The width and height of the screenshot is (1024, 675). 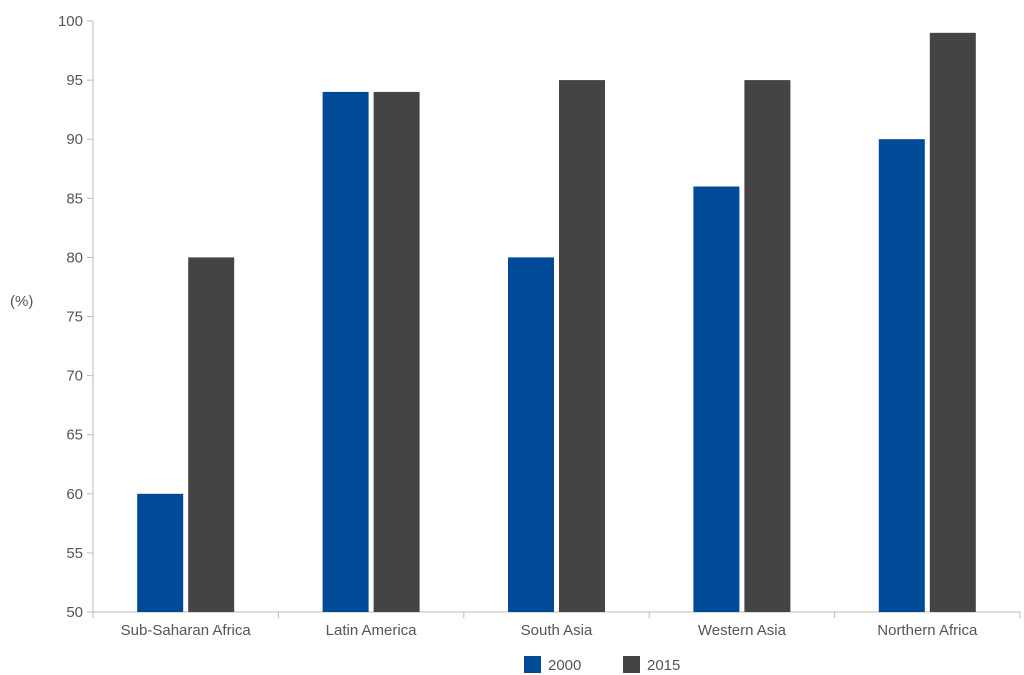 I want to click on y-tick-label: 60, so click(x=74, y=494).